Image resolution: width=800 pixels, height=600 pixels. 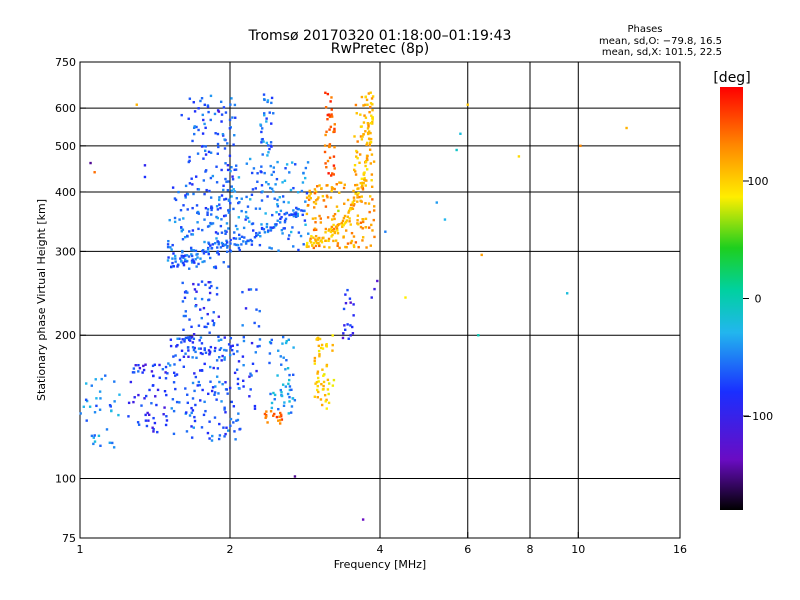 What do you see at coordinates (65, 146) in the screenshot?
I see `y-tick-label: 500` at bounding box center [65, 146].